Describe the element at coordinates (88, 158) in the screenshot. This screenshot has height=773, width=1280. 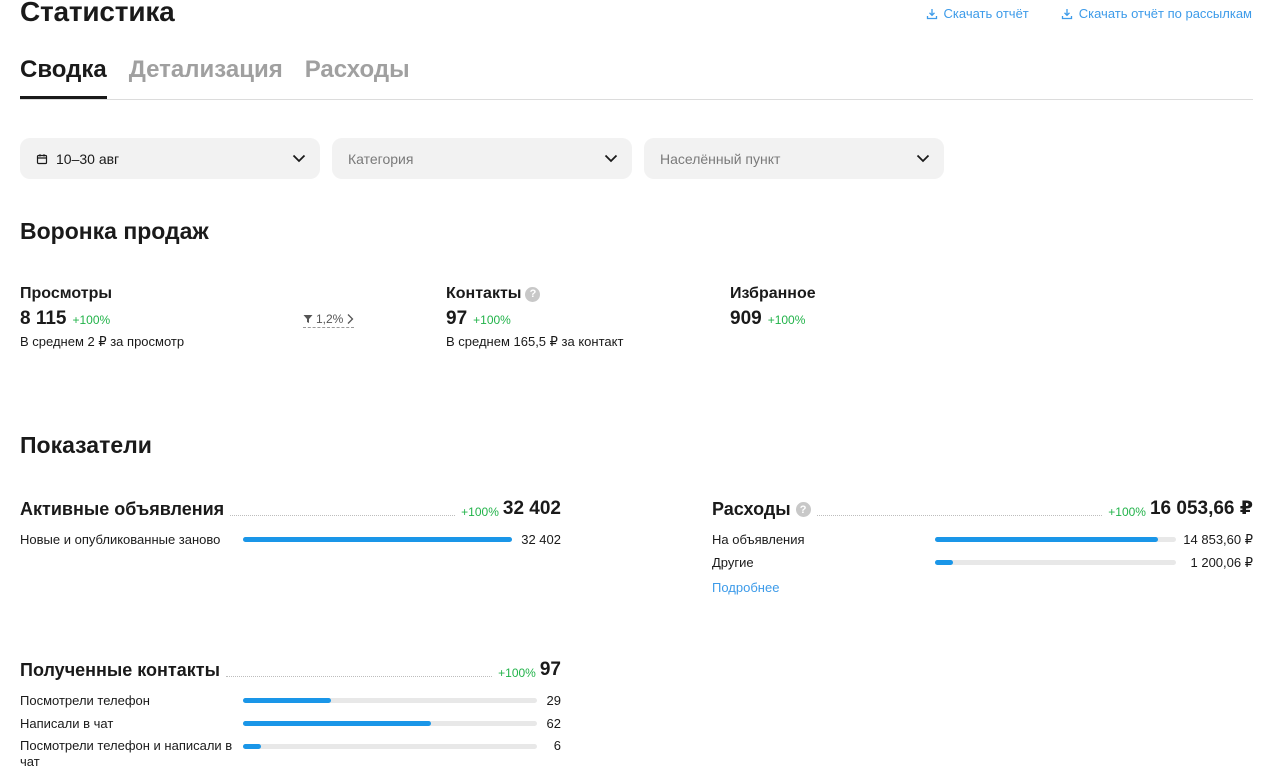
I see `date-range-value: 10–30 авг` at that location.